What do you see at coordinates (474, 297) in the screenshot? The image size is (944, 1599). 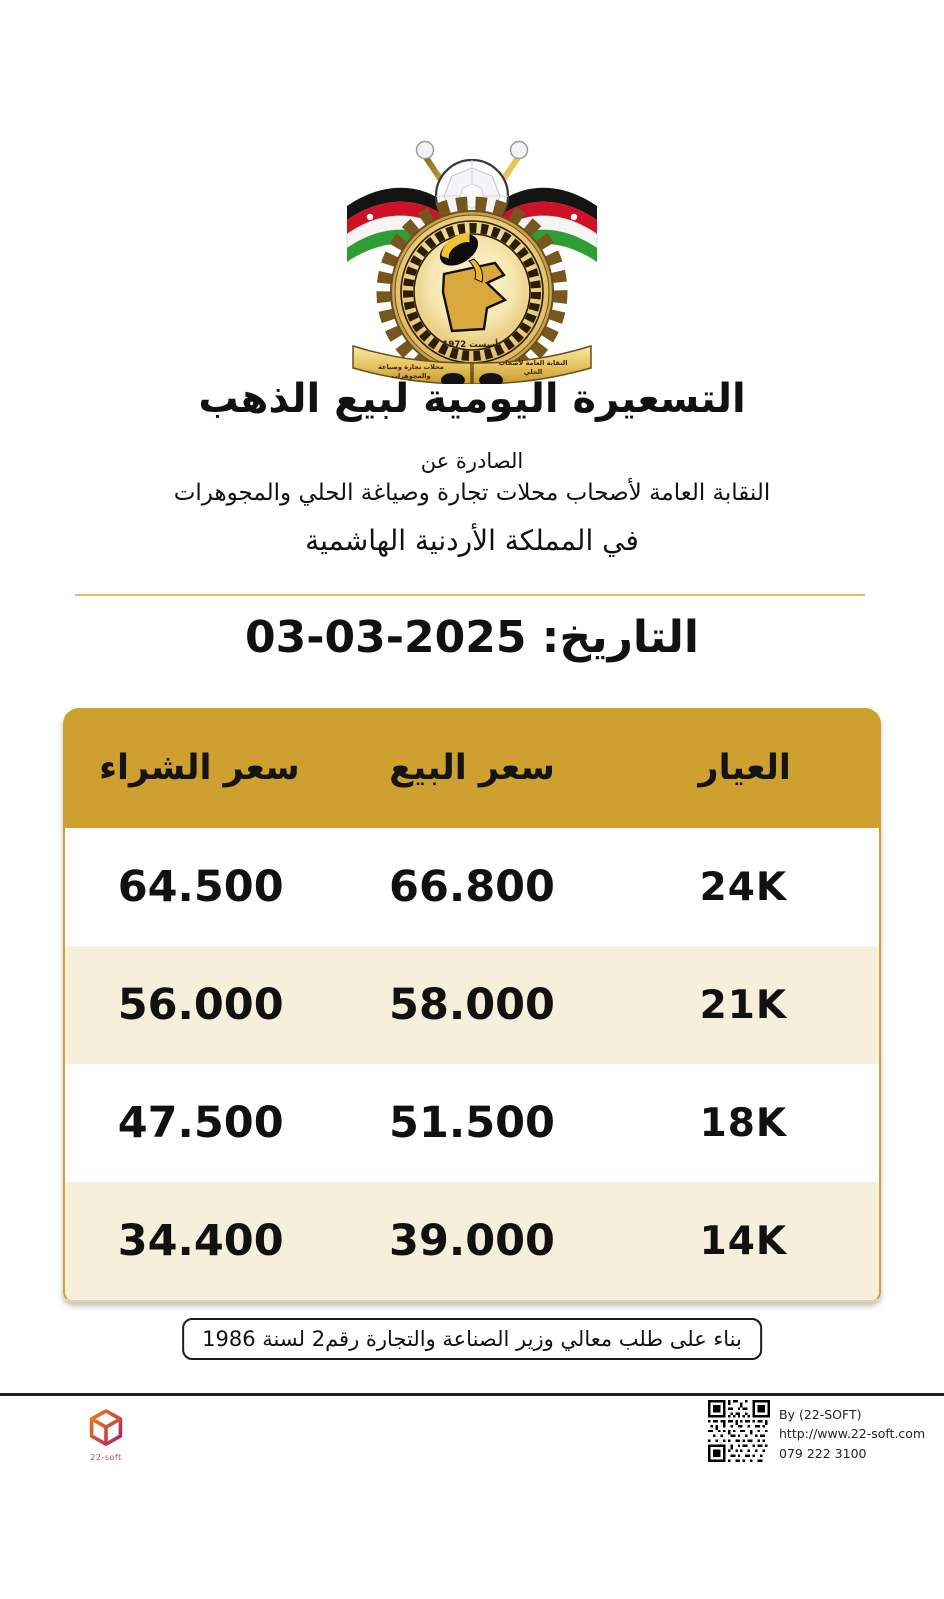 I see `jordan-map-icon` at bounding box center [474, 297].